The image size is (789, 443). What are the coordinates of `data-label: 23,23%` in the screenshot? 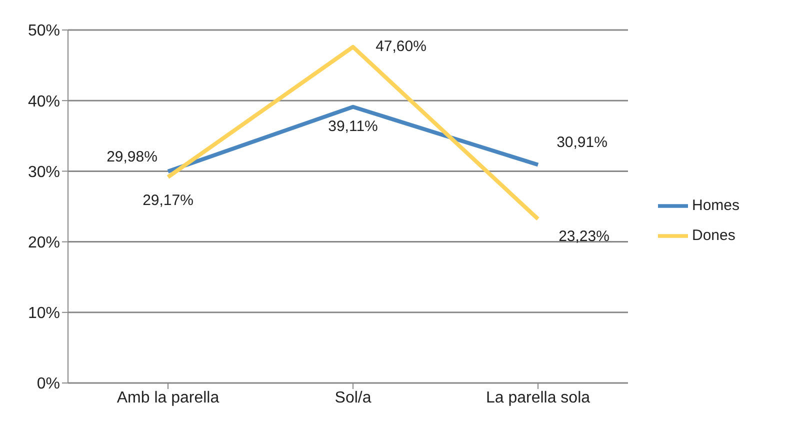 It's located at (584, 236).